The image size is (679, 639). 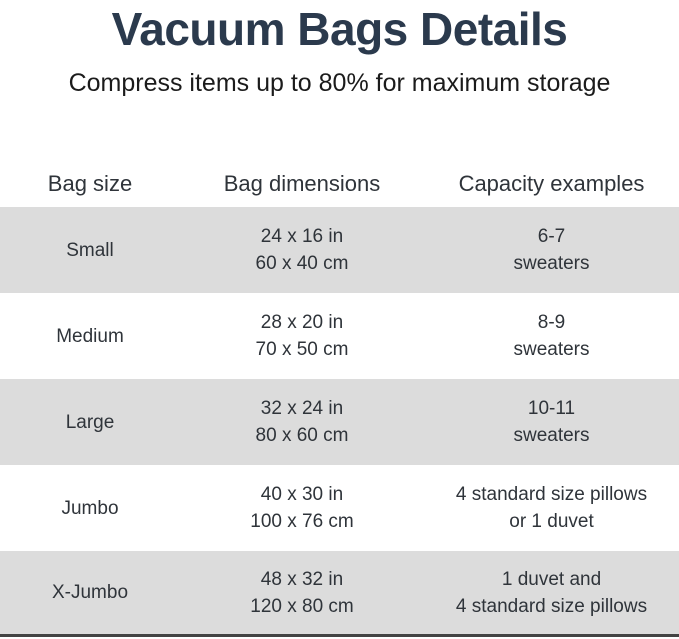 What do you see at coordinates (551, 422) in the screenshot?
I see `capacity-value: 10-11 sweaters` at bounding box center [551, 422].